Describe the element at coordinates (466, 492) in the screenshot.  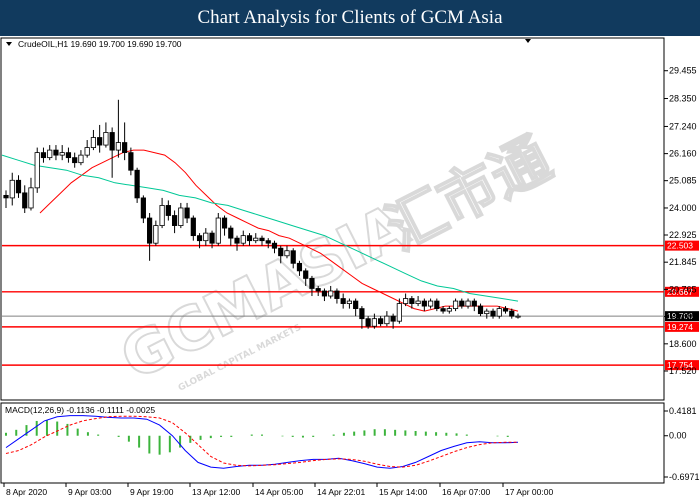
I see `x-tick-label: 16 Apr 07:00` at that location.